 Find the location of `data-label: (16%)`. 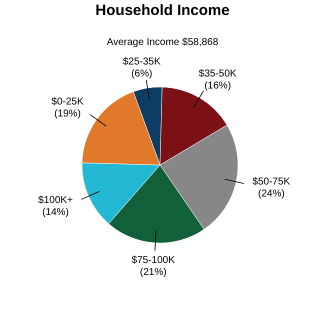

data-label: (16%) is located at coordinates (218, 86).